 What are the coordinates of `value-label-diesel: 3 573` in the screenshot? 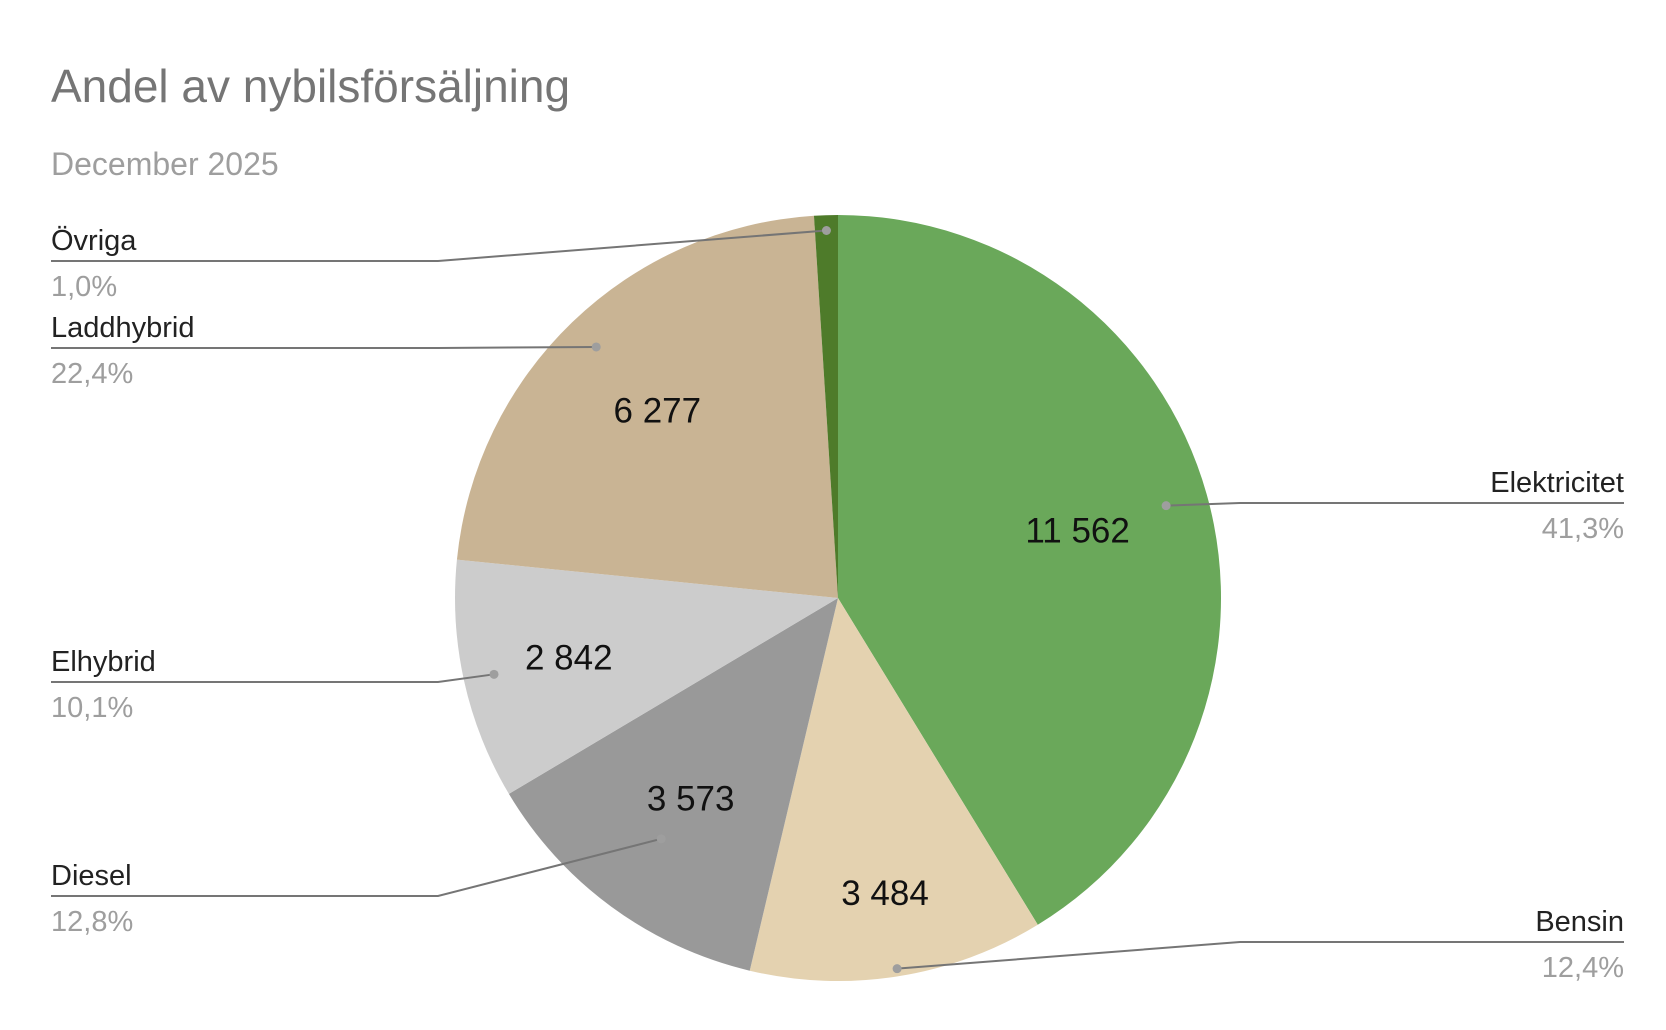 It's located at (691, 799).